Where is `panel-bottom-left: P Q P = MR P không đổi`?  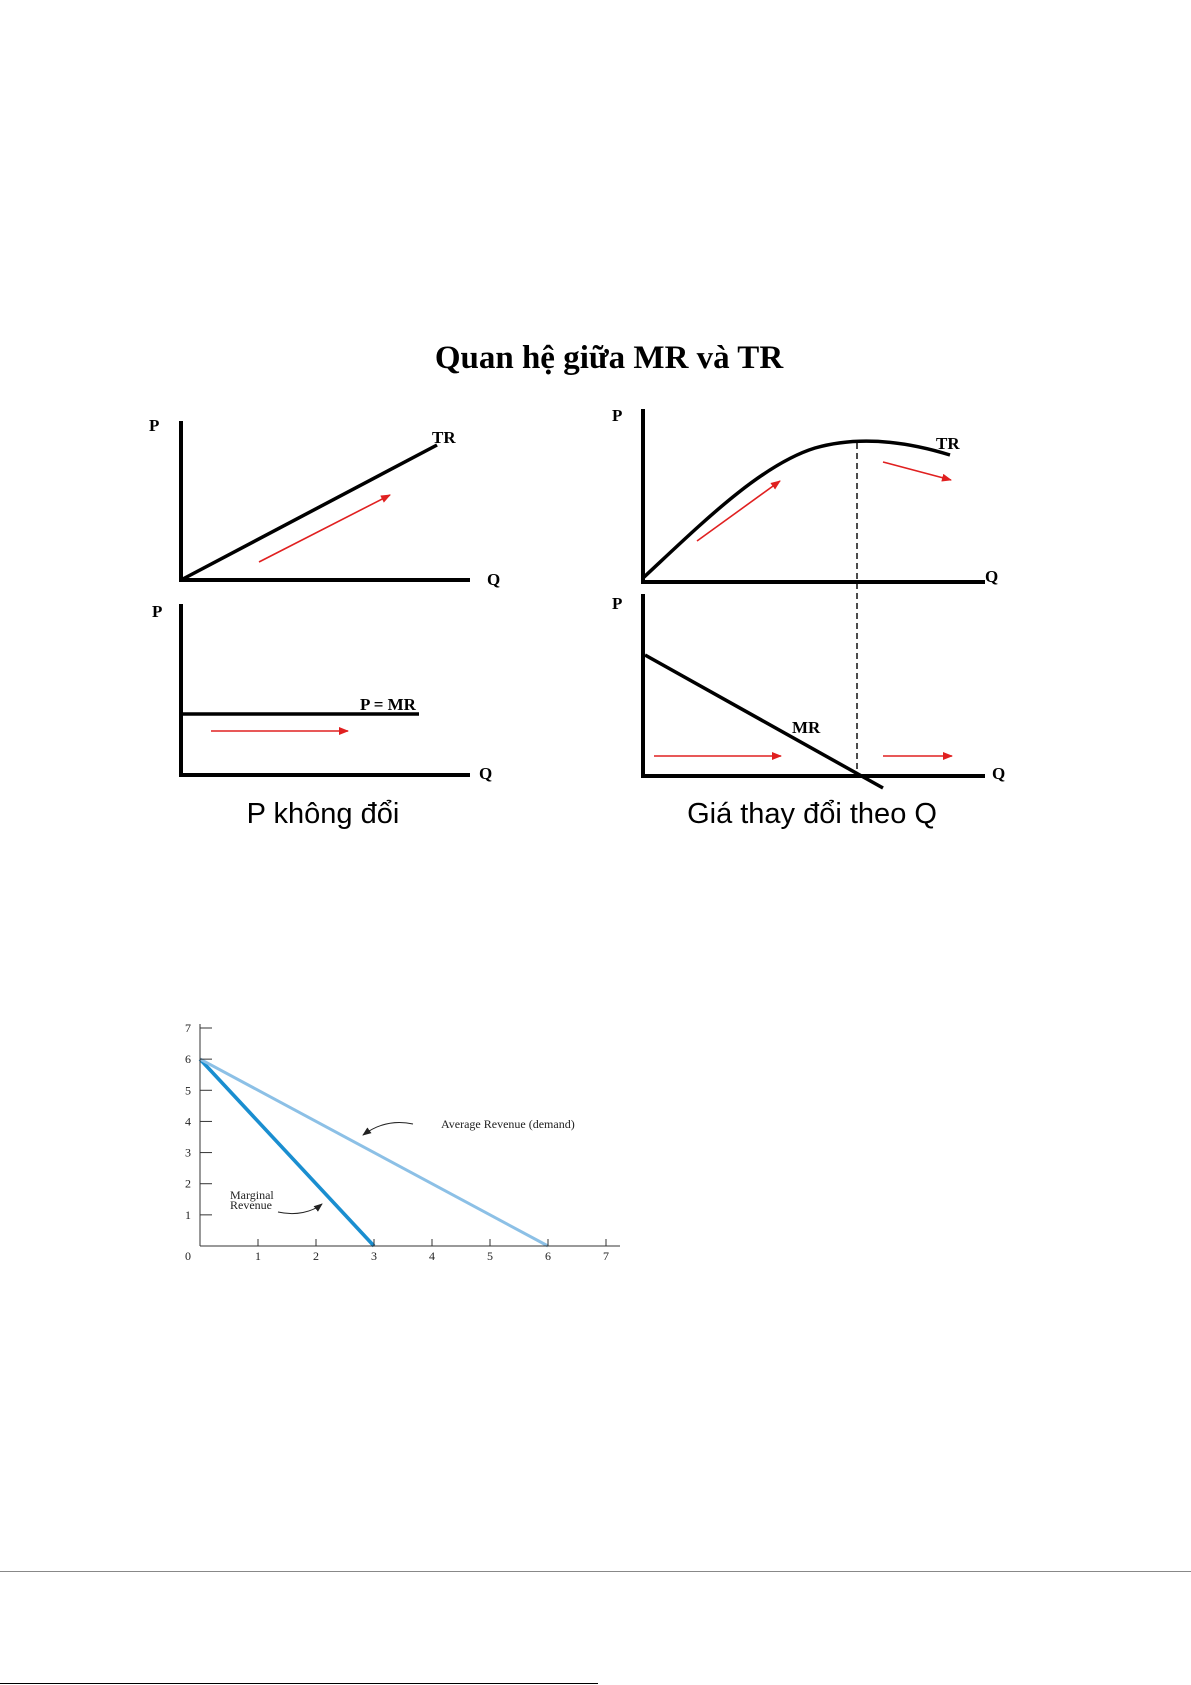 panel-bottom-left: P Q P = MR P không đổi is located at coordinates (322, 716).